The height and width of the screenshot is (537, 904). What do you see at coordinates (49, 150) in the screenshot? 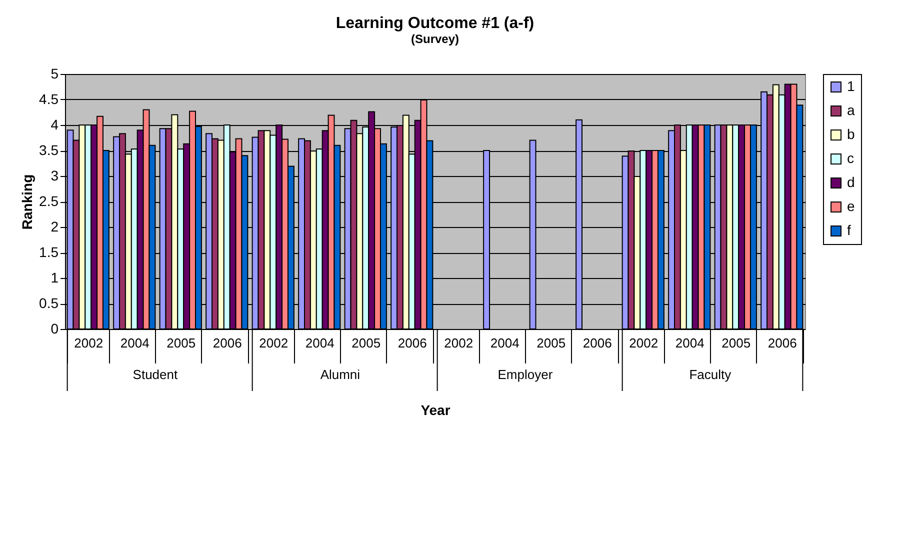
I see `y-tick-label: 3.5` at bounding box center [49, 150].